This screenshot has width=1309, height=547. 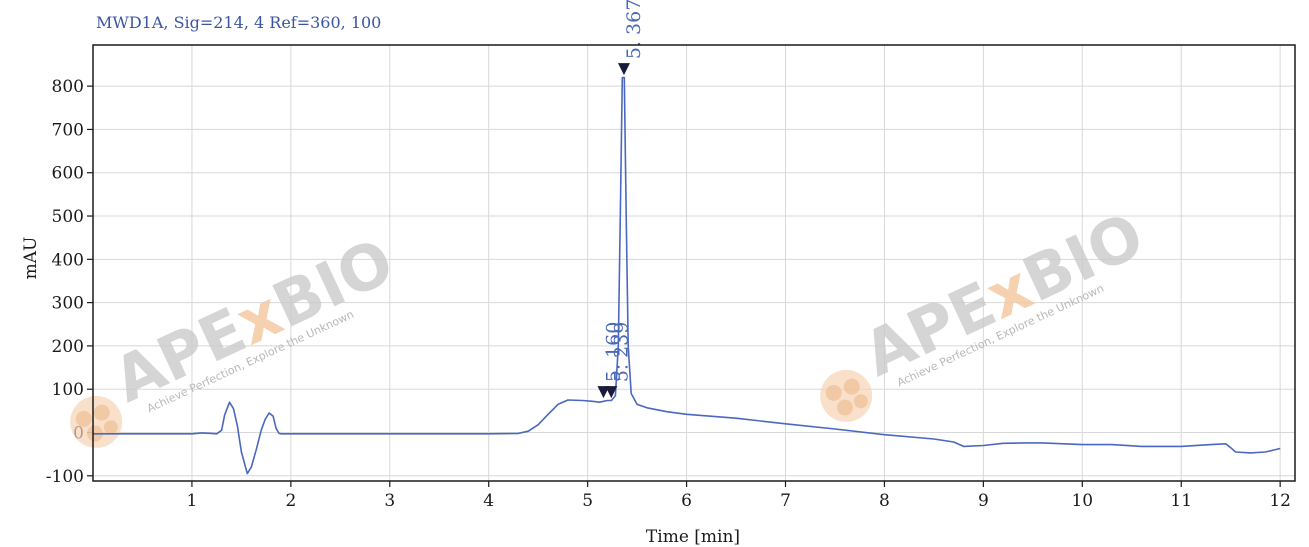 I want to click on x-tick-label: 1, so click(x=192, y=501).